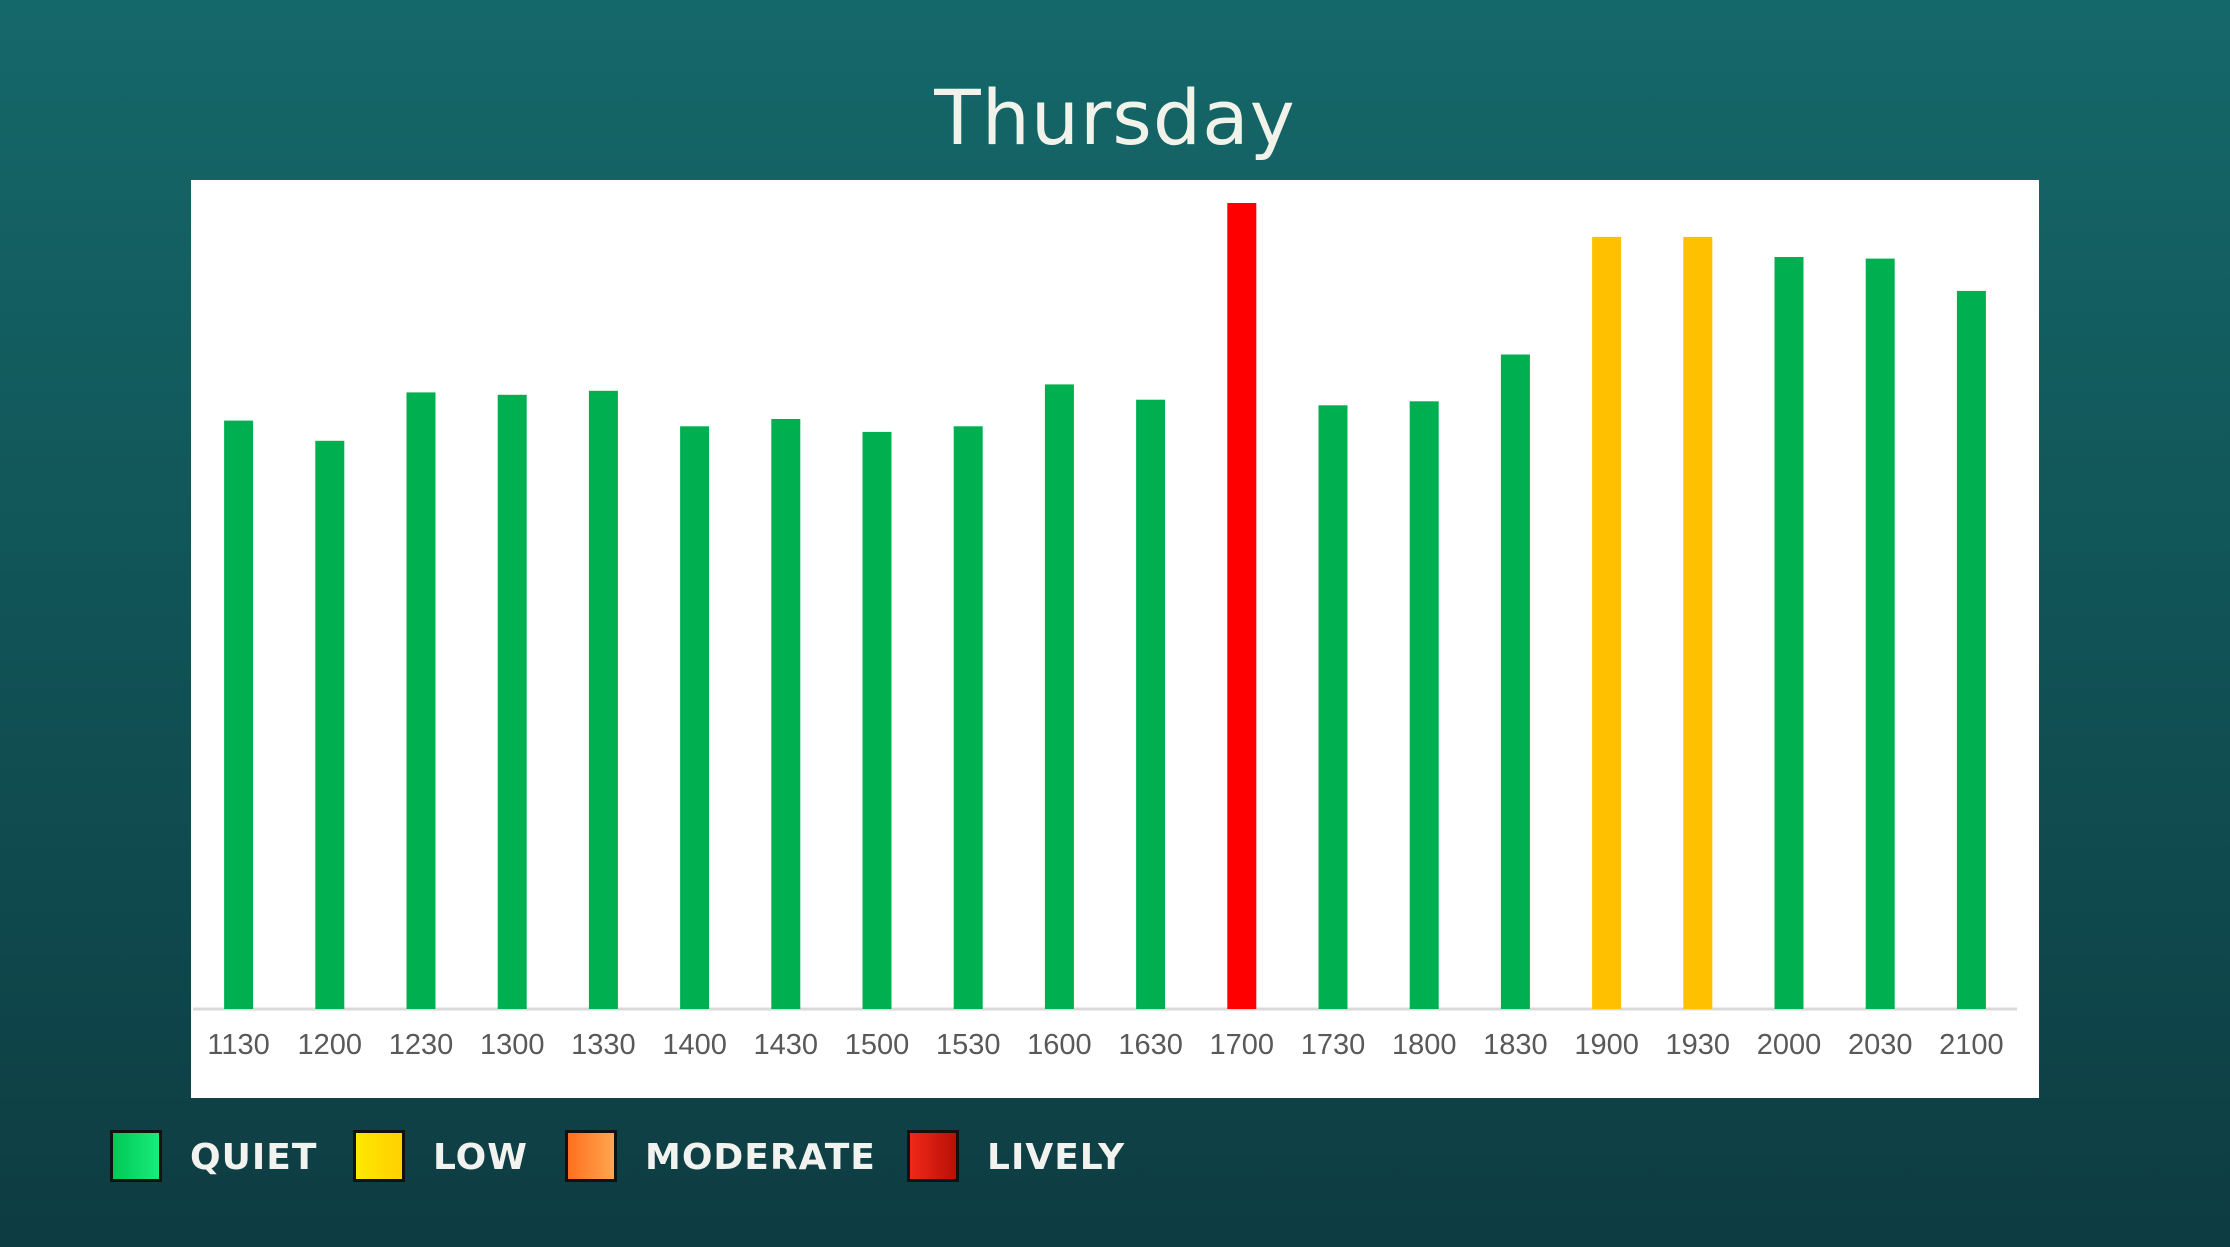 The image size is (2230, 1247). Describe the element at coordinates (786, 1045) in the screenshot. I see `tick-label-1430: 1430` at that location.